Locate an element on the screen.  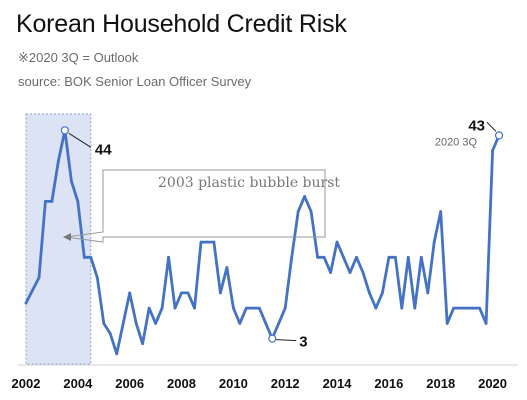
x-tick-label: 2018 is located at coordinates (440, 383).